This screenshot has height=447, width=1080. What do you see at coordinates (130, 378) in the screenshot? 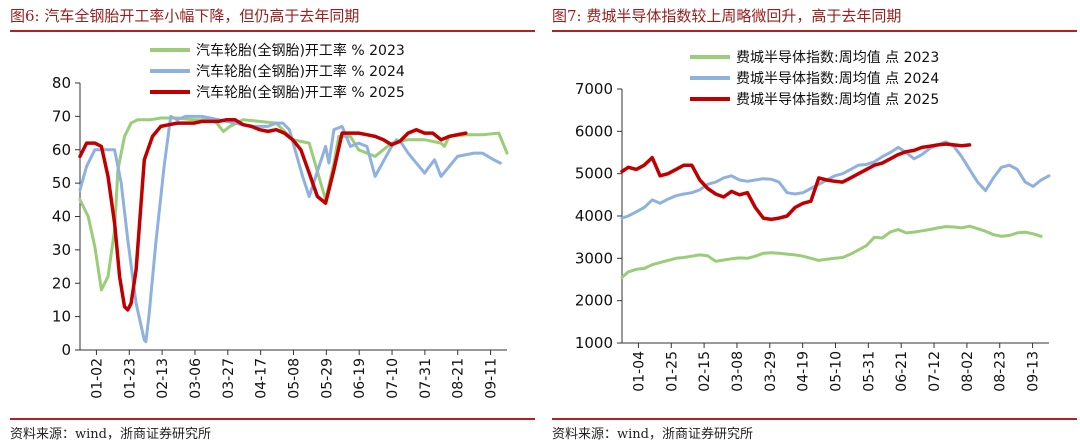
I see `x-tick-label: 01-23` at bounding box center [130, 378].